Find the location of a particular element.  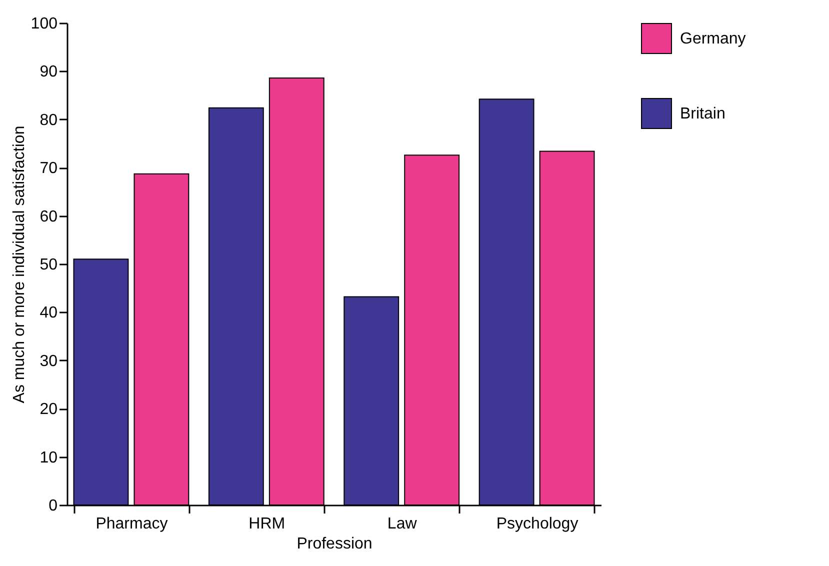

x-tick-label: Pharmacy is located at coordinates (132, 524).